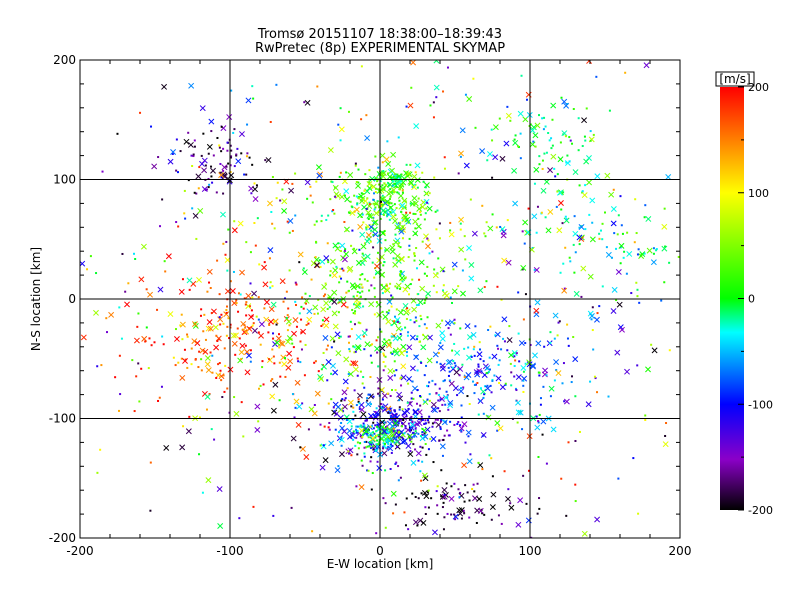  What do you see at coordinates (229, 551) in the screenshot?
I see `x-tick-label: -100` at bounding box center [229, 551].